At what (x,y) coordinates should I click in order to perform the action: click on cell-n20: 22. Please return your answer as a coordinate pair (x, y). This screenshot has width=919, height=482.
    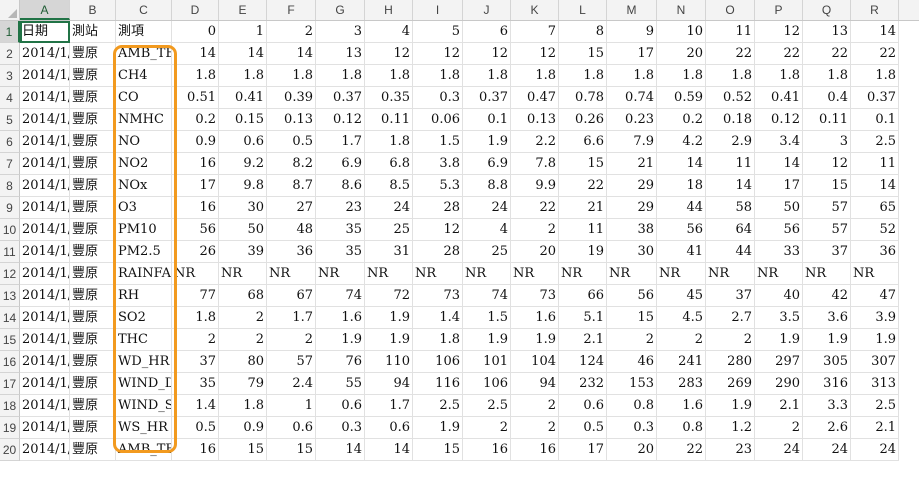
    Looking at the image, I should click on (681, 450).